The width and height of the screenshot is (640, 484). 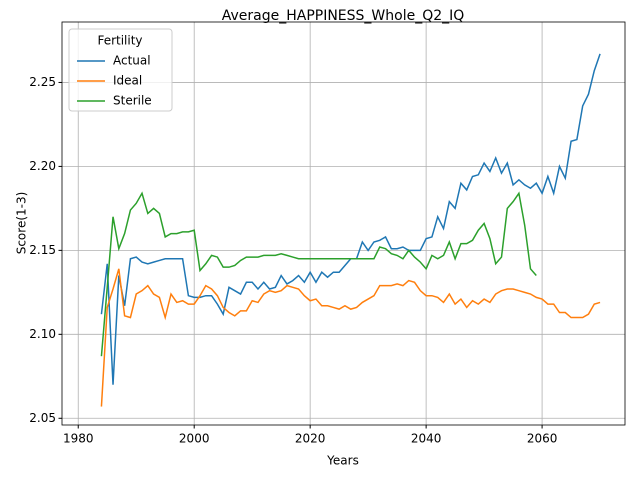 I want to click on legend-label: Ideal, so click(x=127, y=81).